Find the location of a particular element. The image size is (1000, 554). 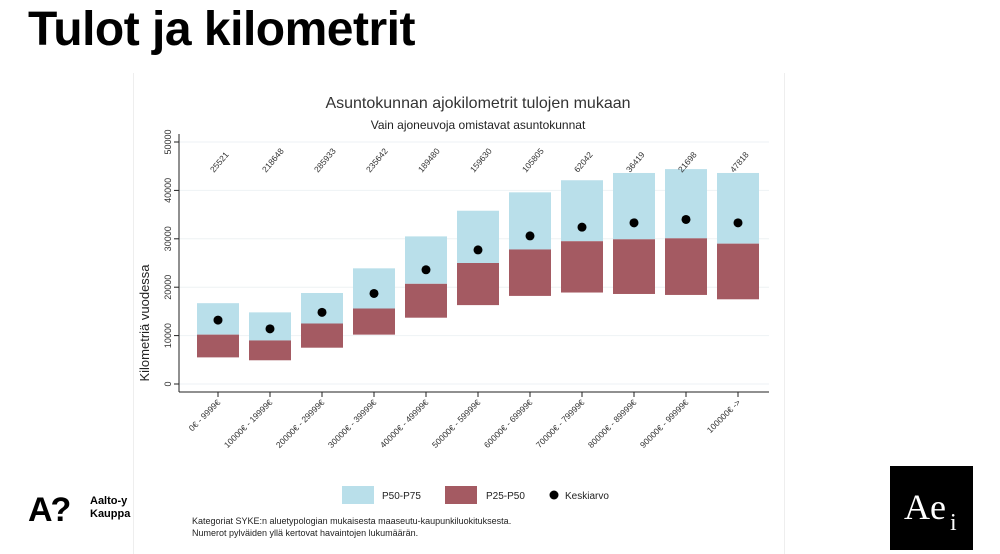

y-axis-label: Kilometriä vuodessa is located at coordinates (144, 323).